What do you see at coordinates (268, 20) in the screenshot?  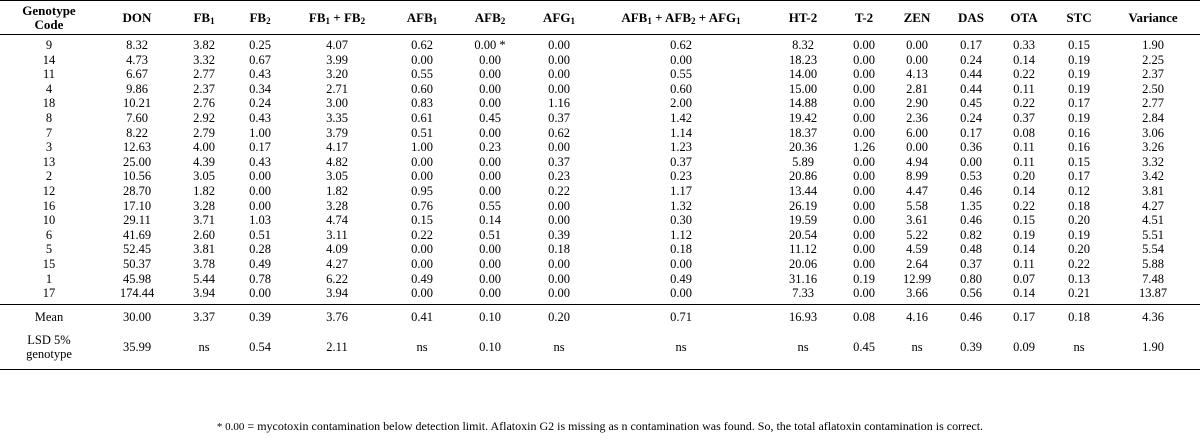 I see `header-fb2-subscript: 2` at bounding box center [268, 20].